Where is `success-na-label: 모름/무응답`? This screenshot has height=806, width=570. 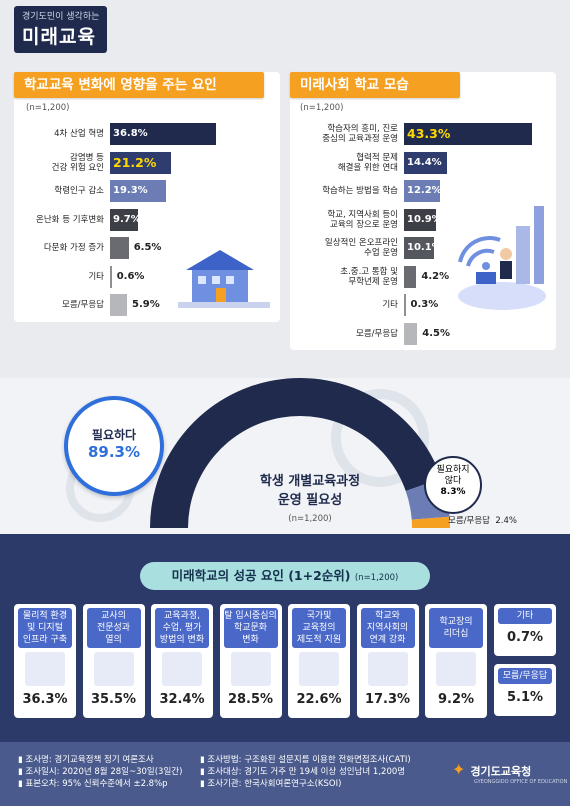
success-na-label: 모름/무응답 is located at coordinates (525, 676).